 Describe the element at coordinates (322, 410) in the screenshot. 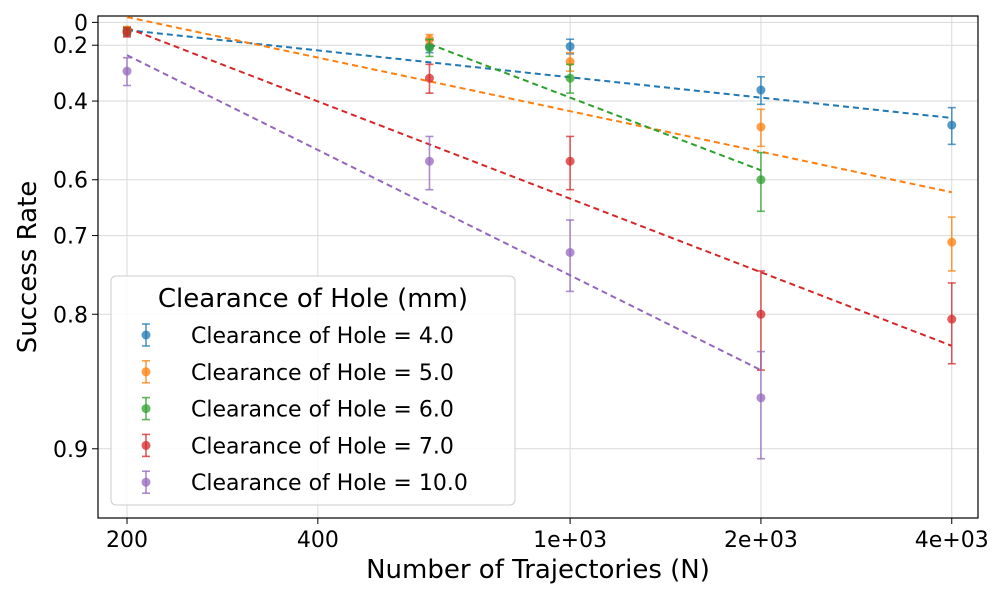

I see `legend-label: Clearance of Hole = 6.0` at that location.